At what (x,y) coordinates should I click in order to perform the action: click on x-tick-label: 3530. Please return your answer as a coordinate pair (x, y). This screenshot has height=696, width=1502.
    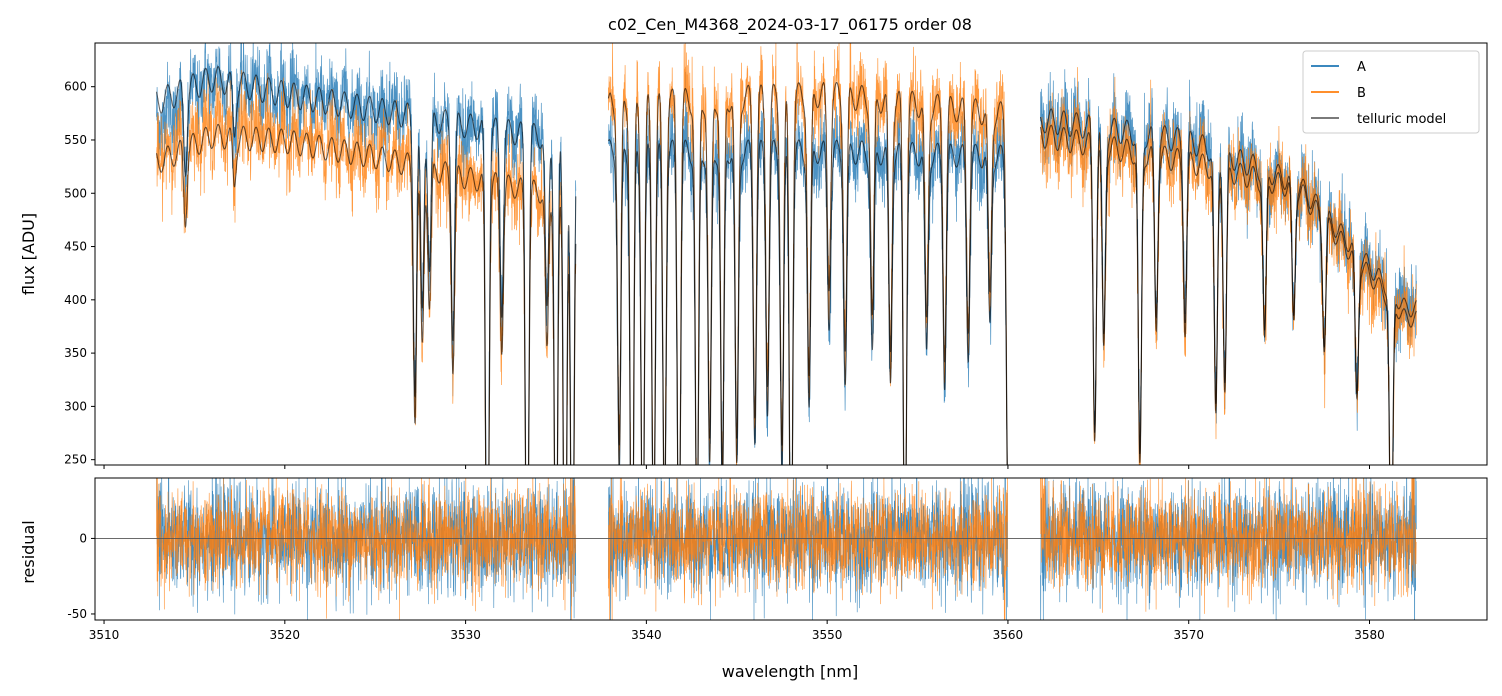
    Looking at the image, I should click on (465, 635).